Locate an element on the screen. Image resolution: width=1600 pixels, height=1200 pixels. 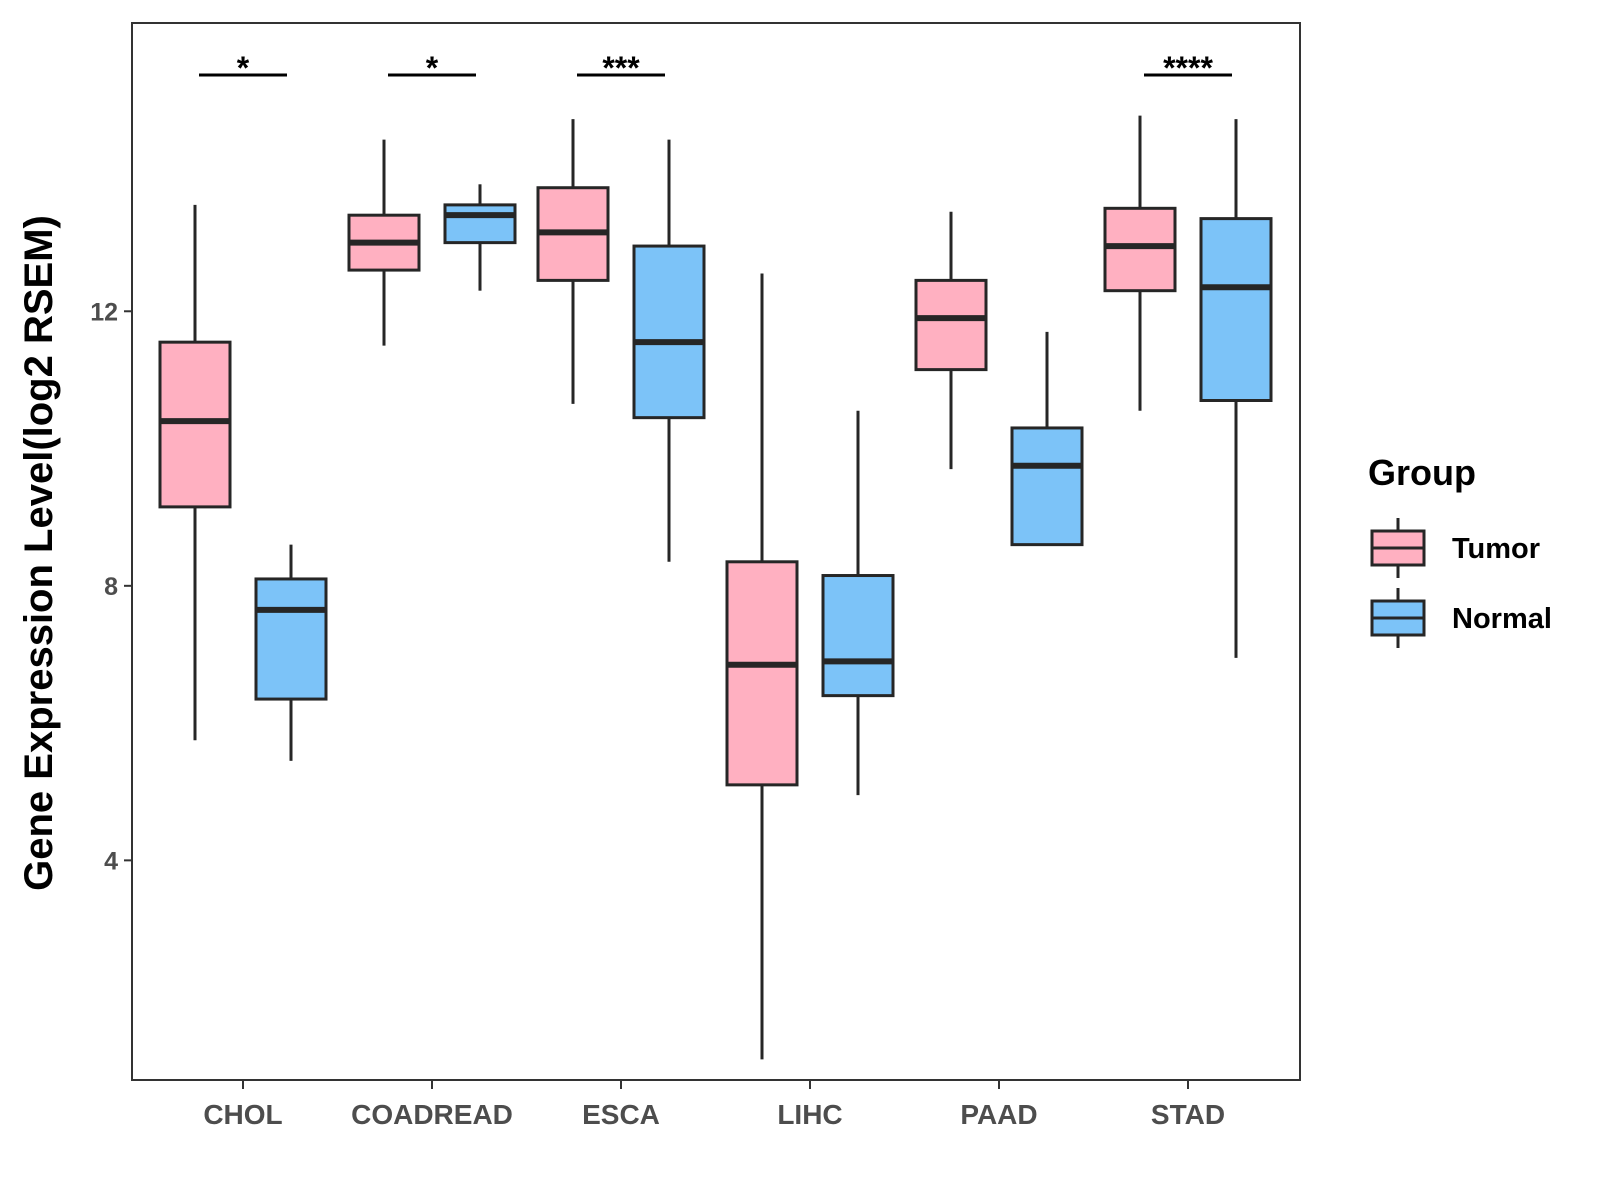
legend: Group Tumor Normal is located at coordinates (1460, 550).